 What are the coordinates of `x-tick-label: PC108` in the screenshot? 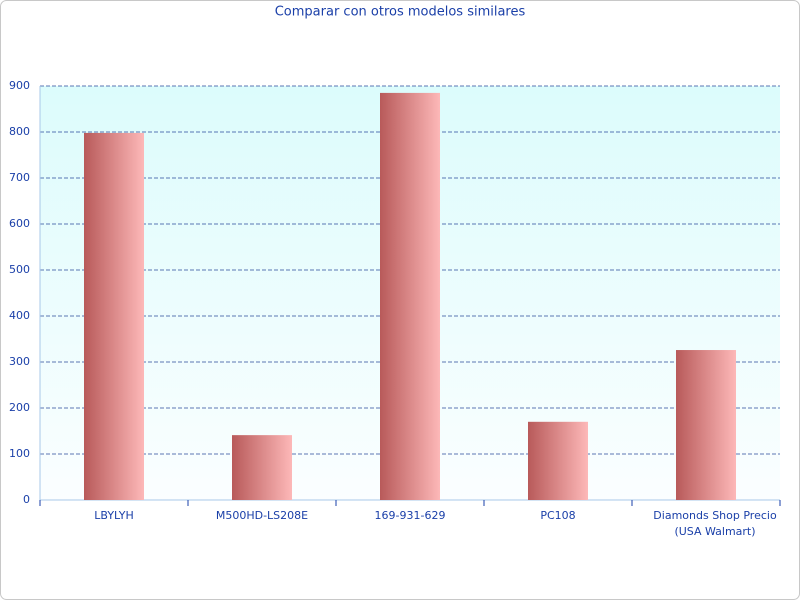 It's located at (558, 515).